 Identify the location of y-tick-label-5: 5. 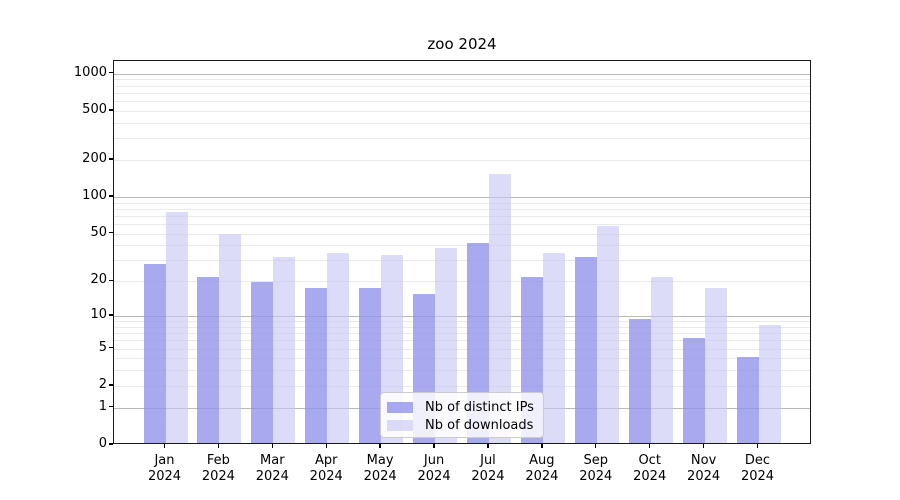
(102, 347).